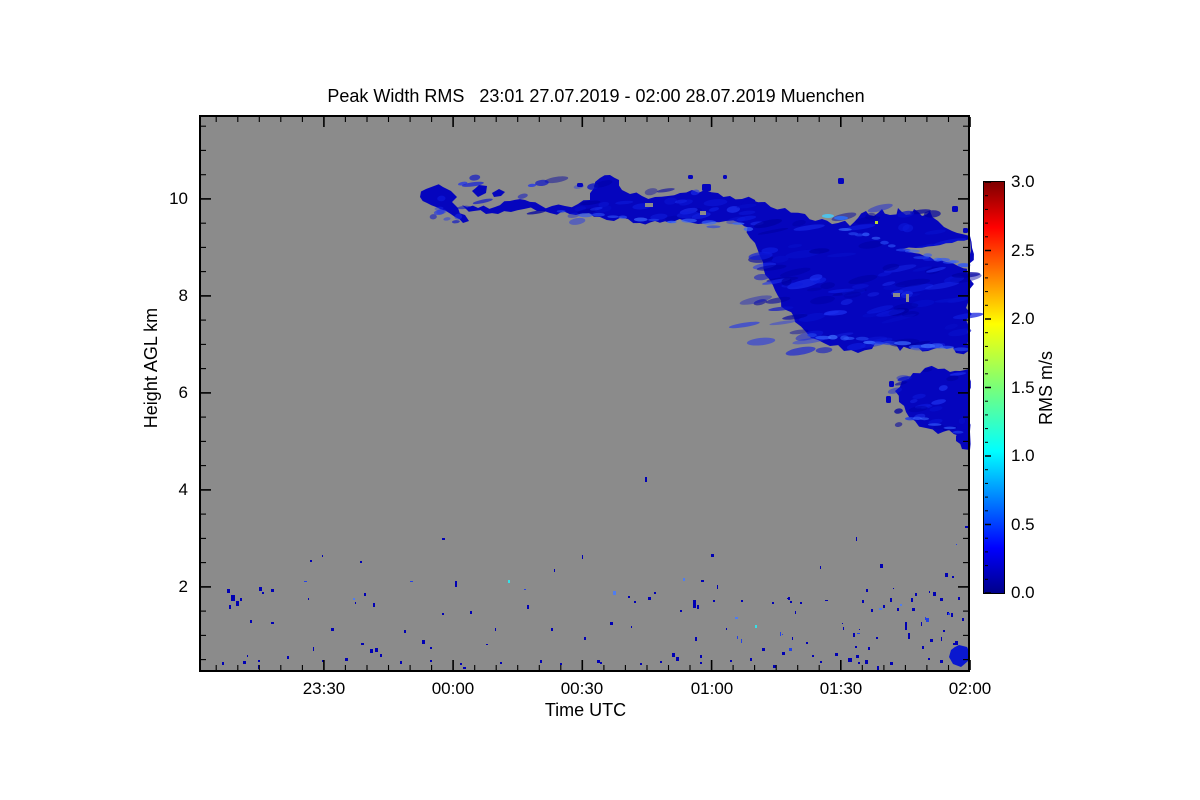 The height and width of the screenshot is (800, 1200). I want to click on blob-bottom-right, so click(959, 656).